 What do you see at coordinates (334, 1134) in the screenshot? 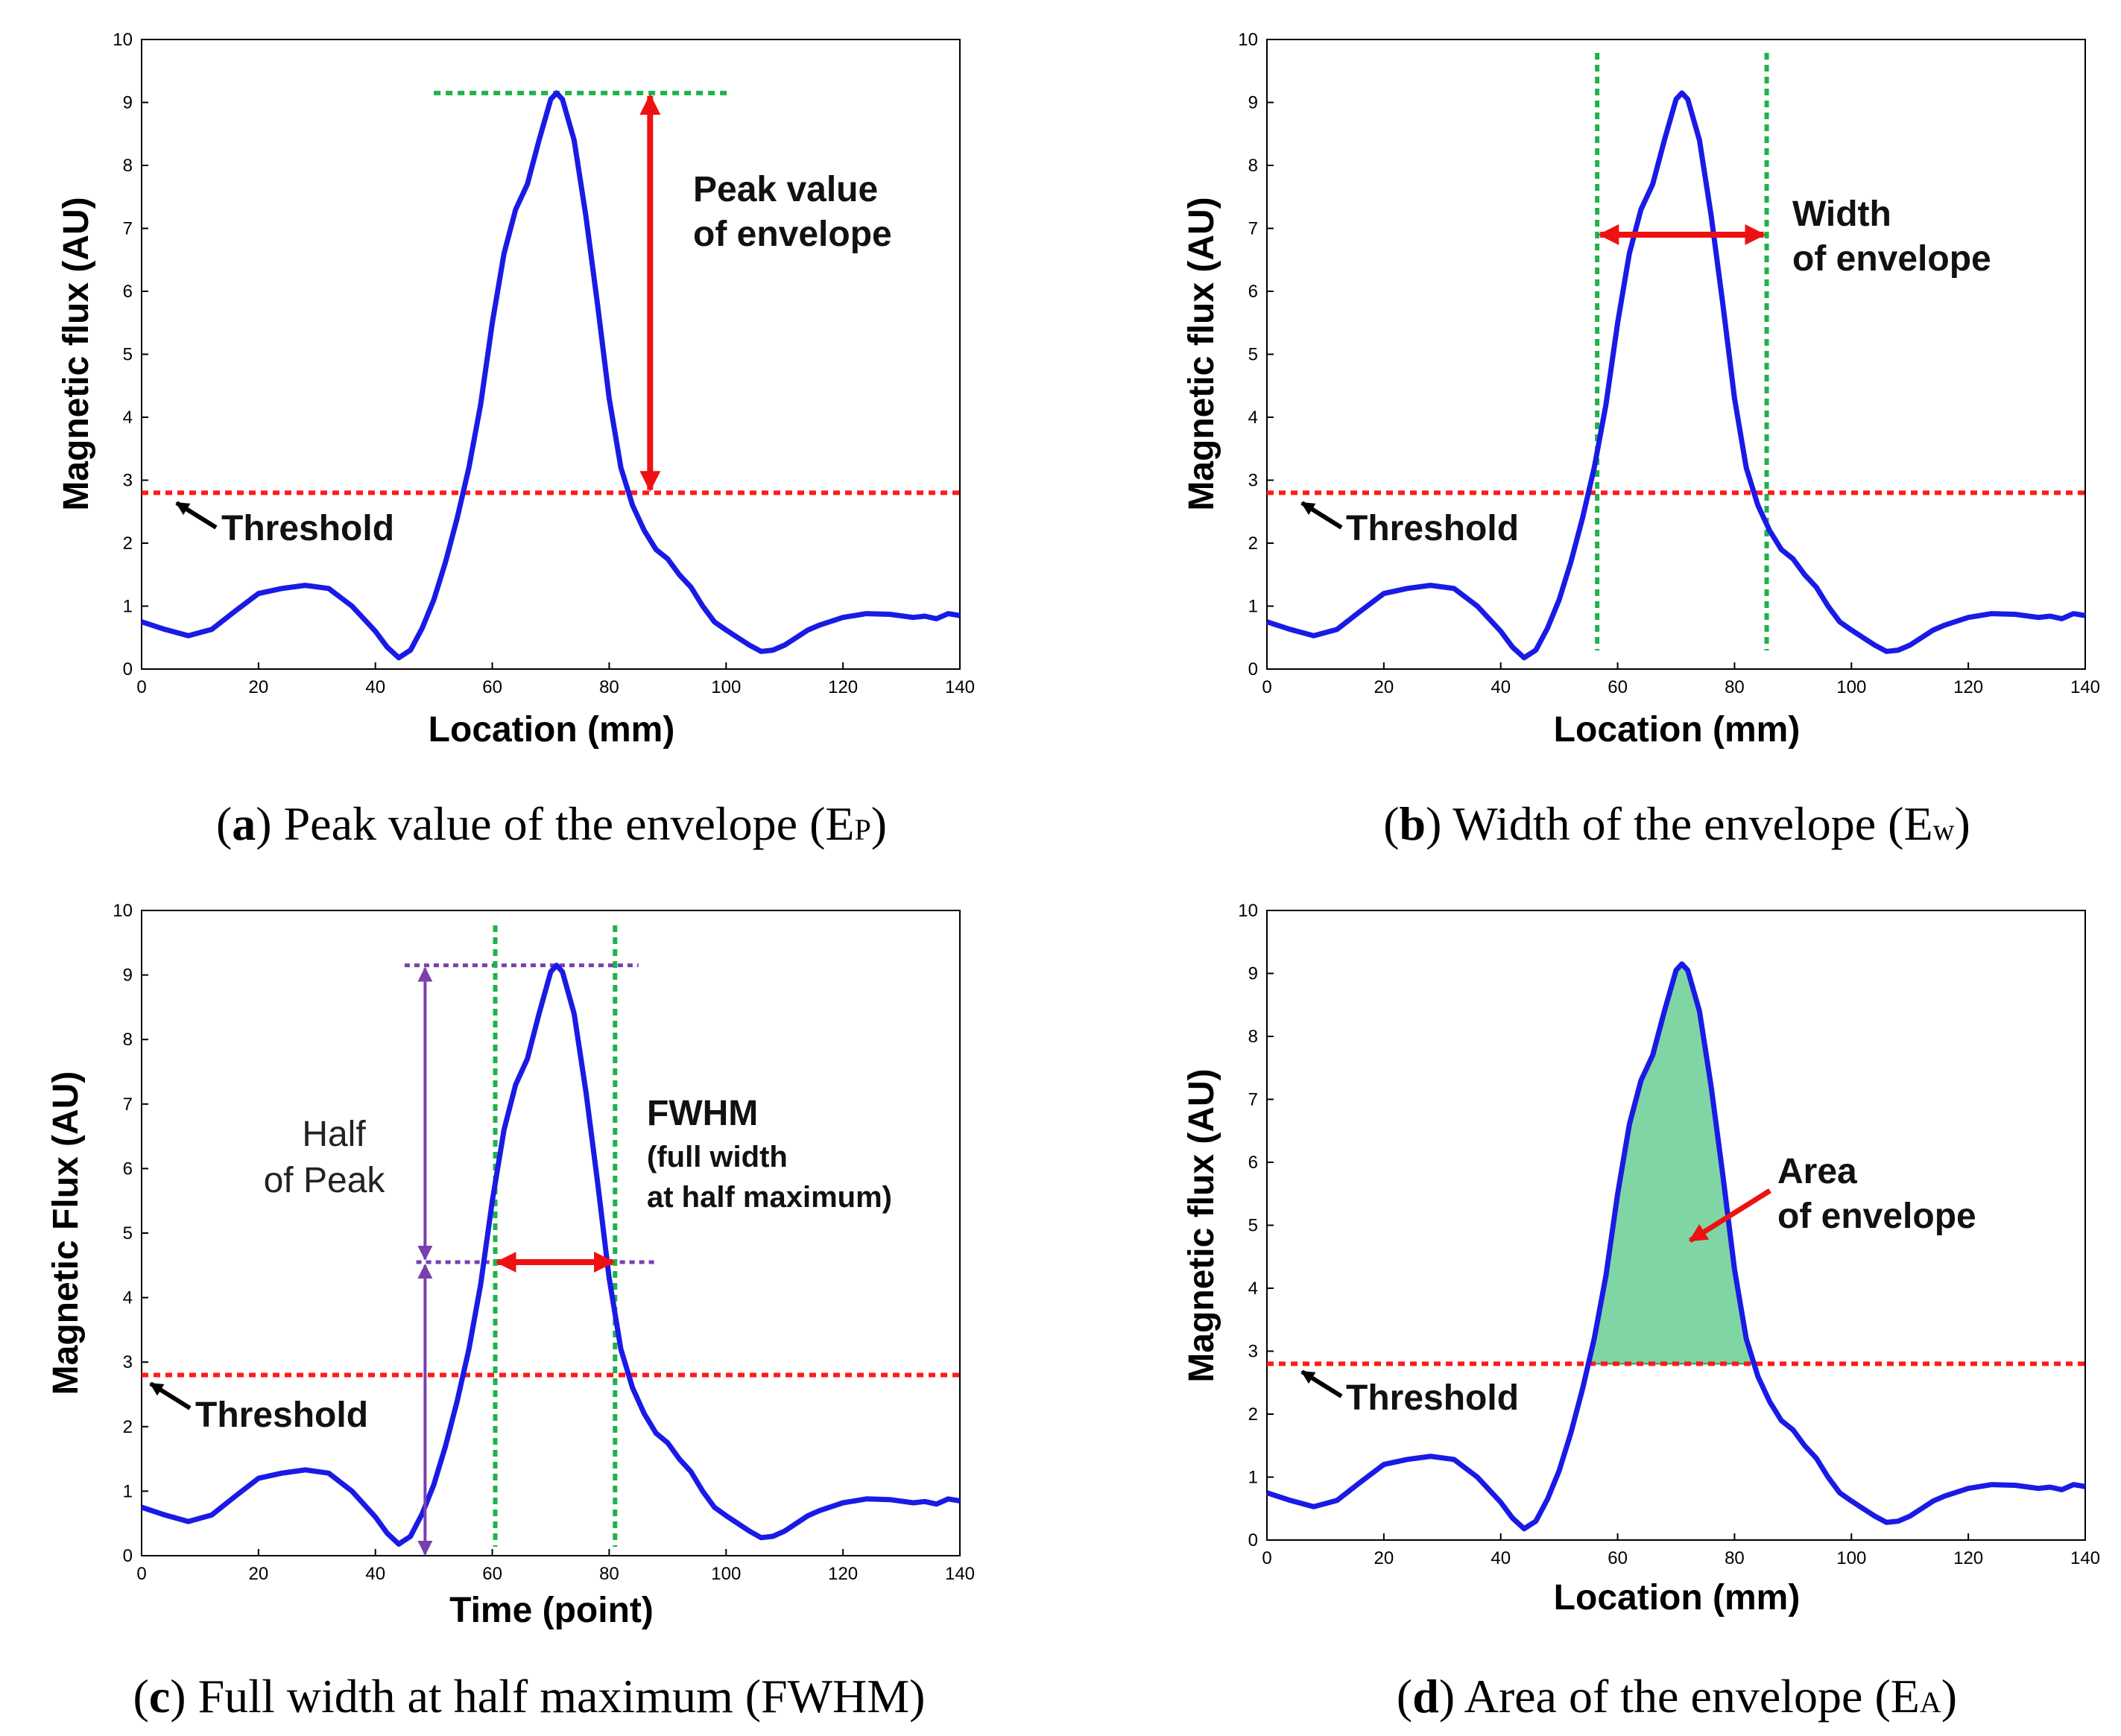
I see `half-of-peak-line-1: Half` at bounding box center [334, 1134].